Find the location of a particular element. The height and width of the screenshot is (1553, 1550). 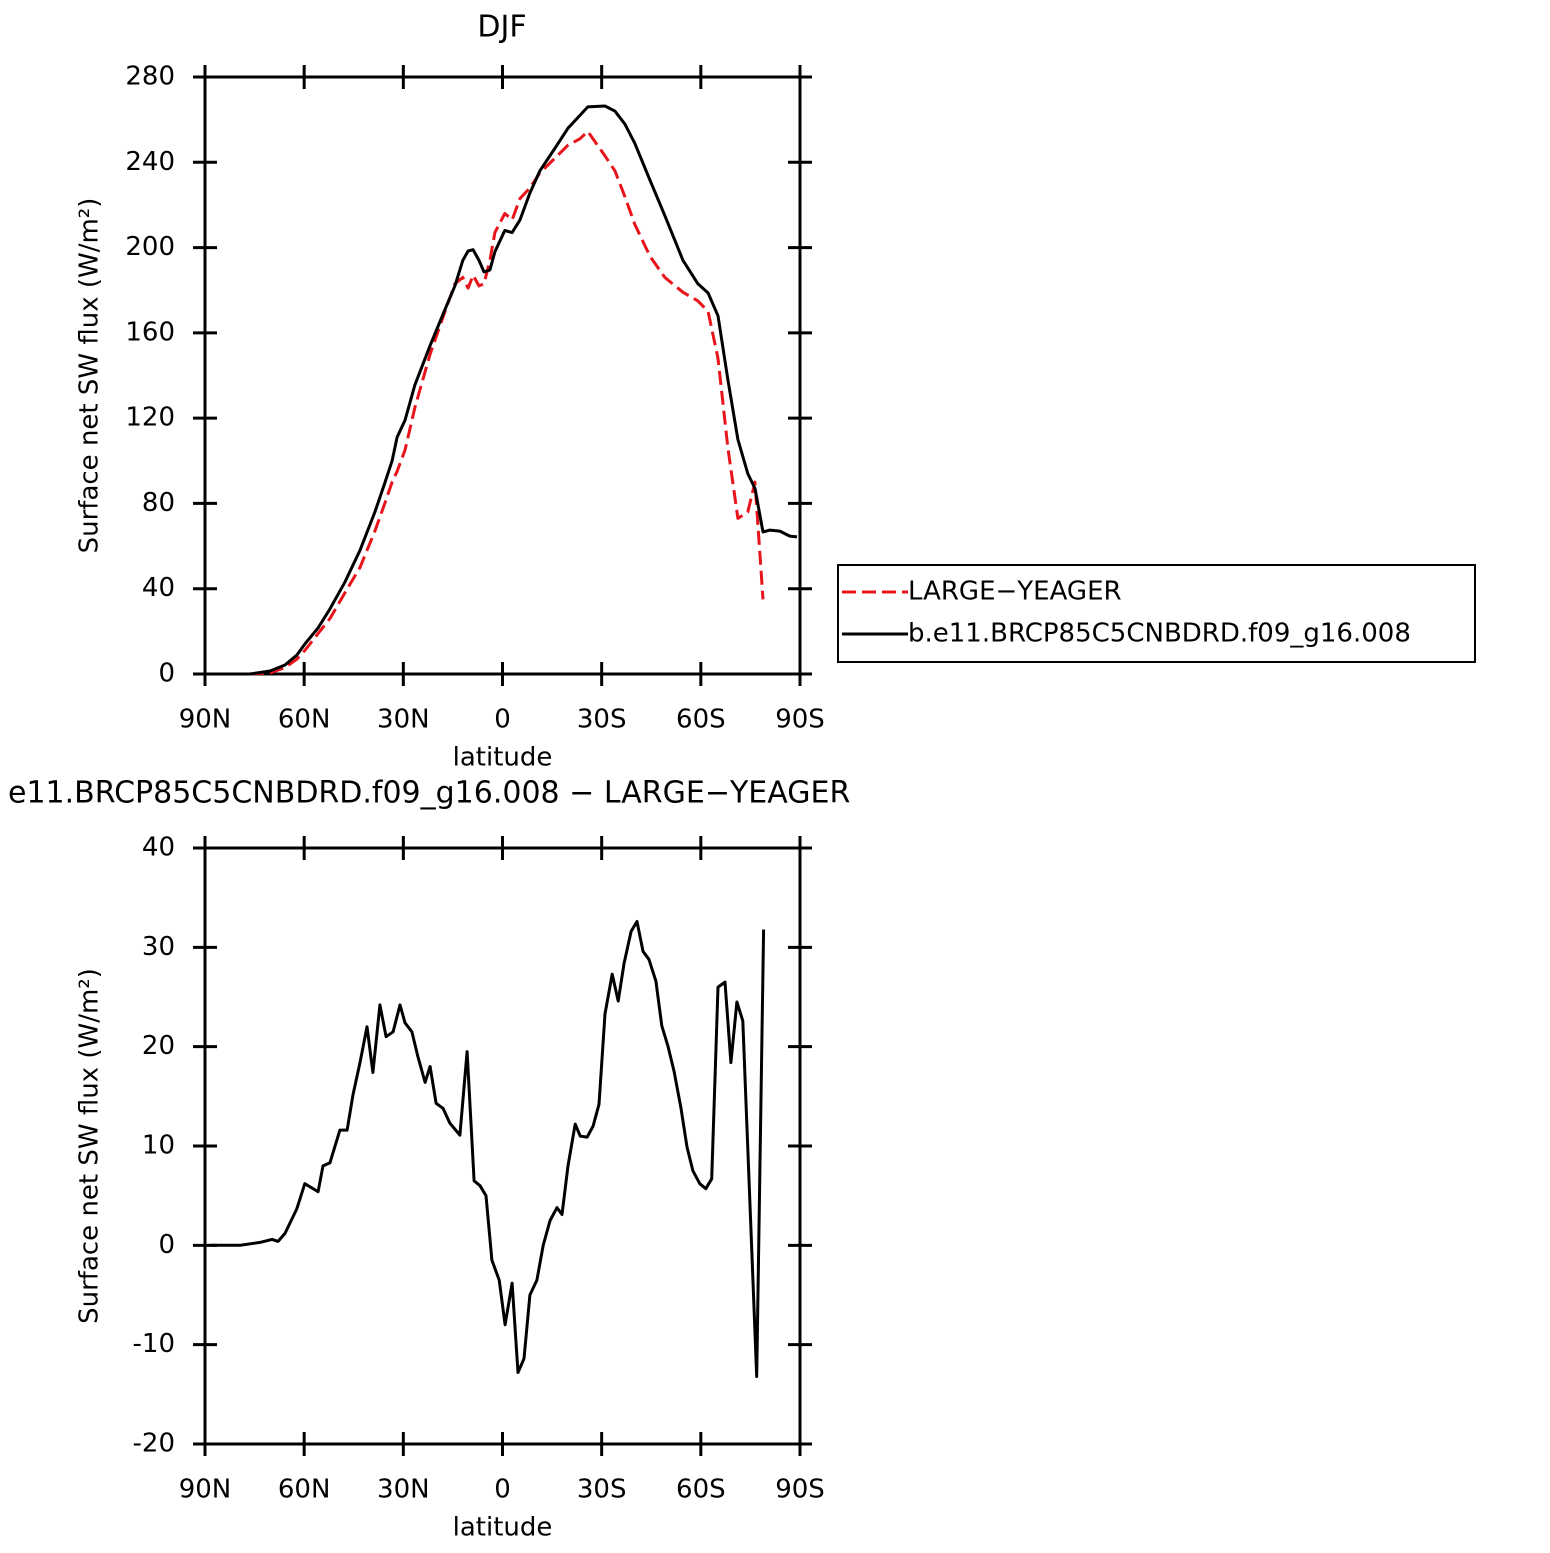

y-tick-label: 80 is located at coordinates (158, 503).